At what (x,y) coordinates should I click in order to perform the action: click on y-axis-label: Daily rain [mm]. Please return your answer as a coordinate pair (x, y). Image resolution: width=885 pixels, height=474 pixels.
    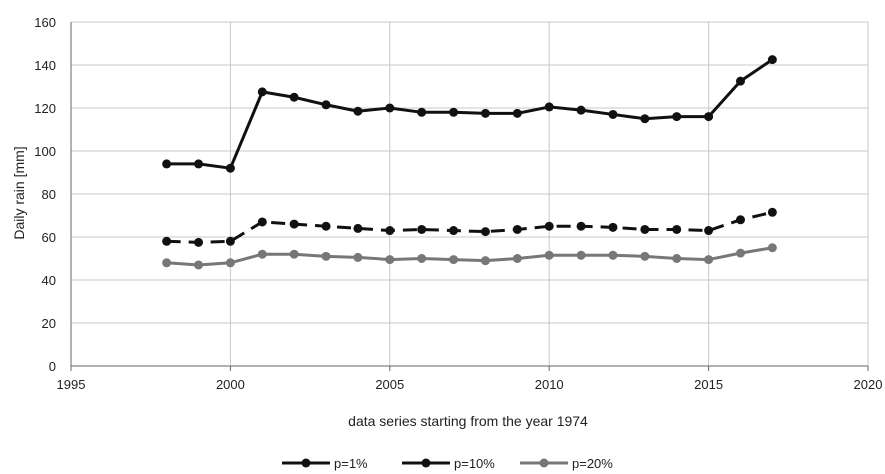
    Looking at the image, I should click on (19, 192).